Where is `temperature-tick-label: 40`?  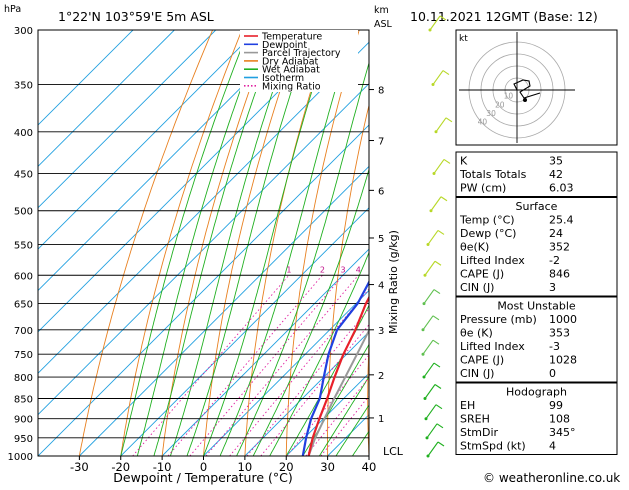 temperature-tick-label: 40 is located at coordinates (369, 467).